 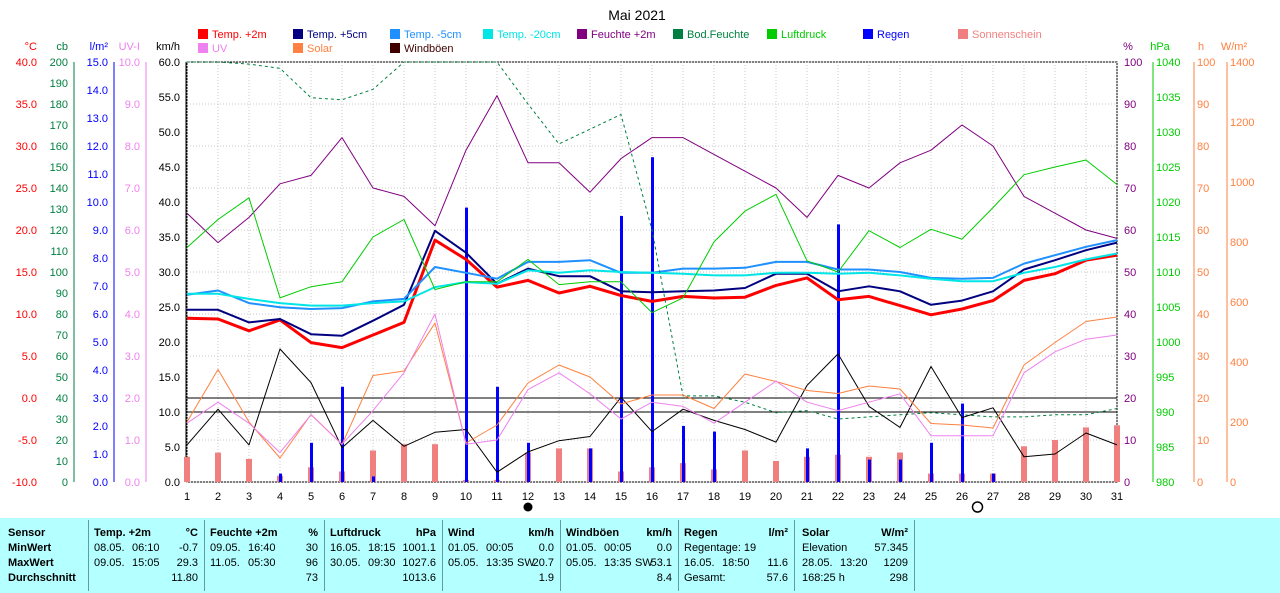 What do you see at coordinates (528, 507) in the screenshot?
I see `full-moon-icon` at bounding box center [528, 507].